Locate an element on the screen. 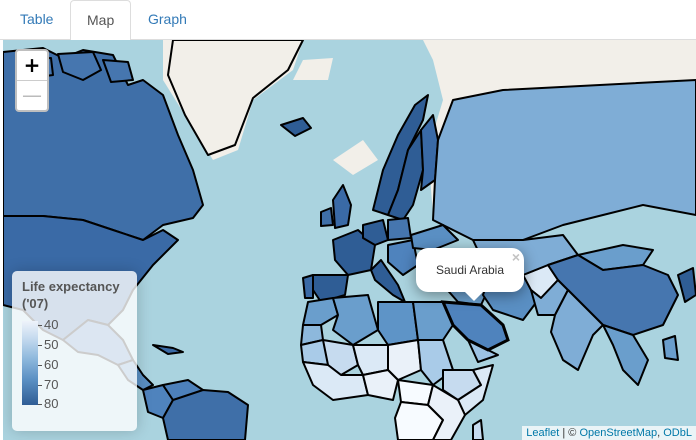 The width and height of the screenshot is (696, 440). tab-map: Map is located at coordinates (101, 20).